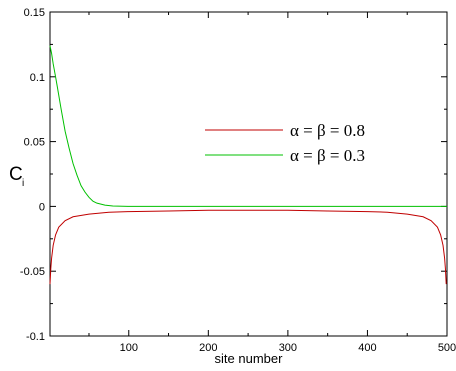 The height and width of the screenshot is (371, 456). I want to click on y-tick-label: 0.05, so click(34, 143).